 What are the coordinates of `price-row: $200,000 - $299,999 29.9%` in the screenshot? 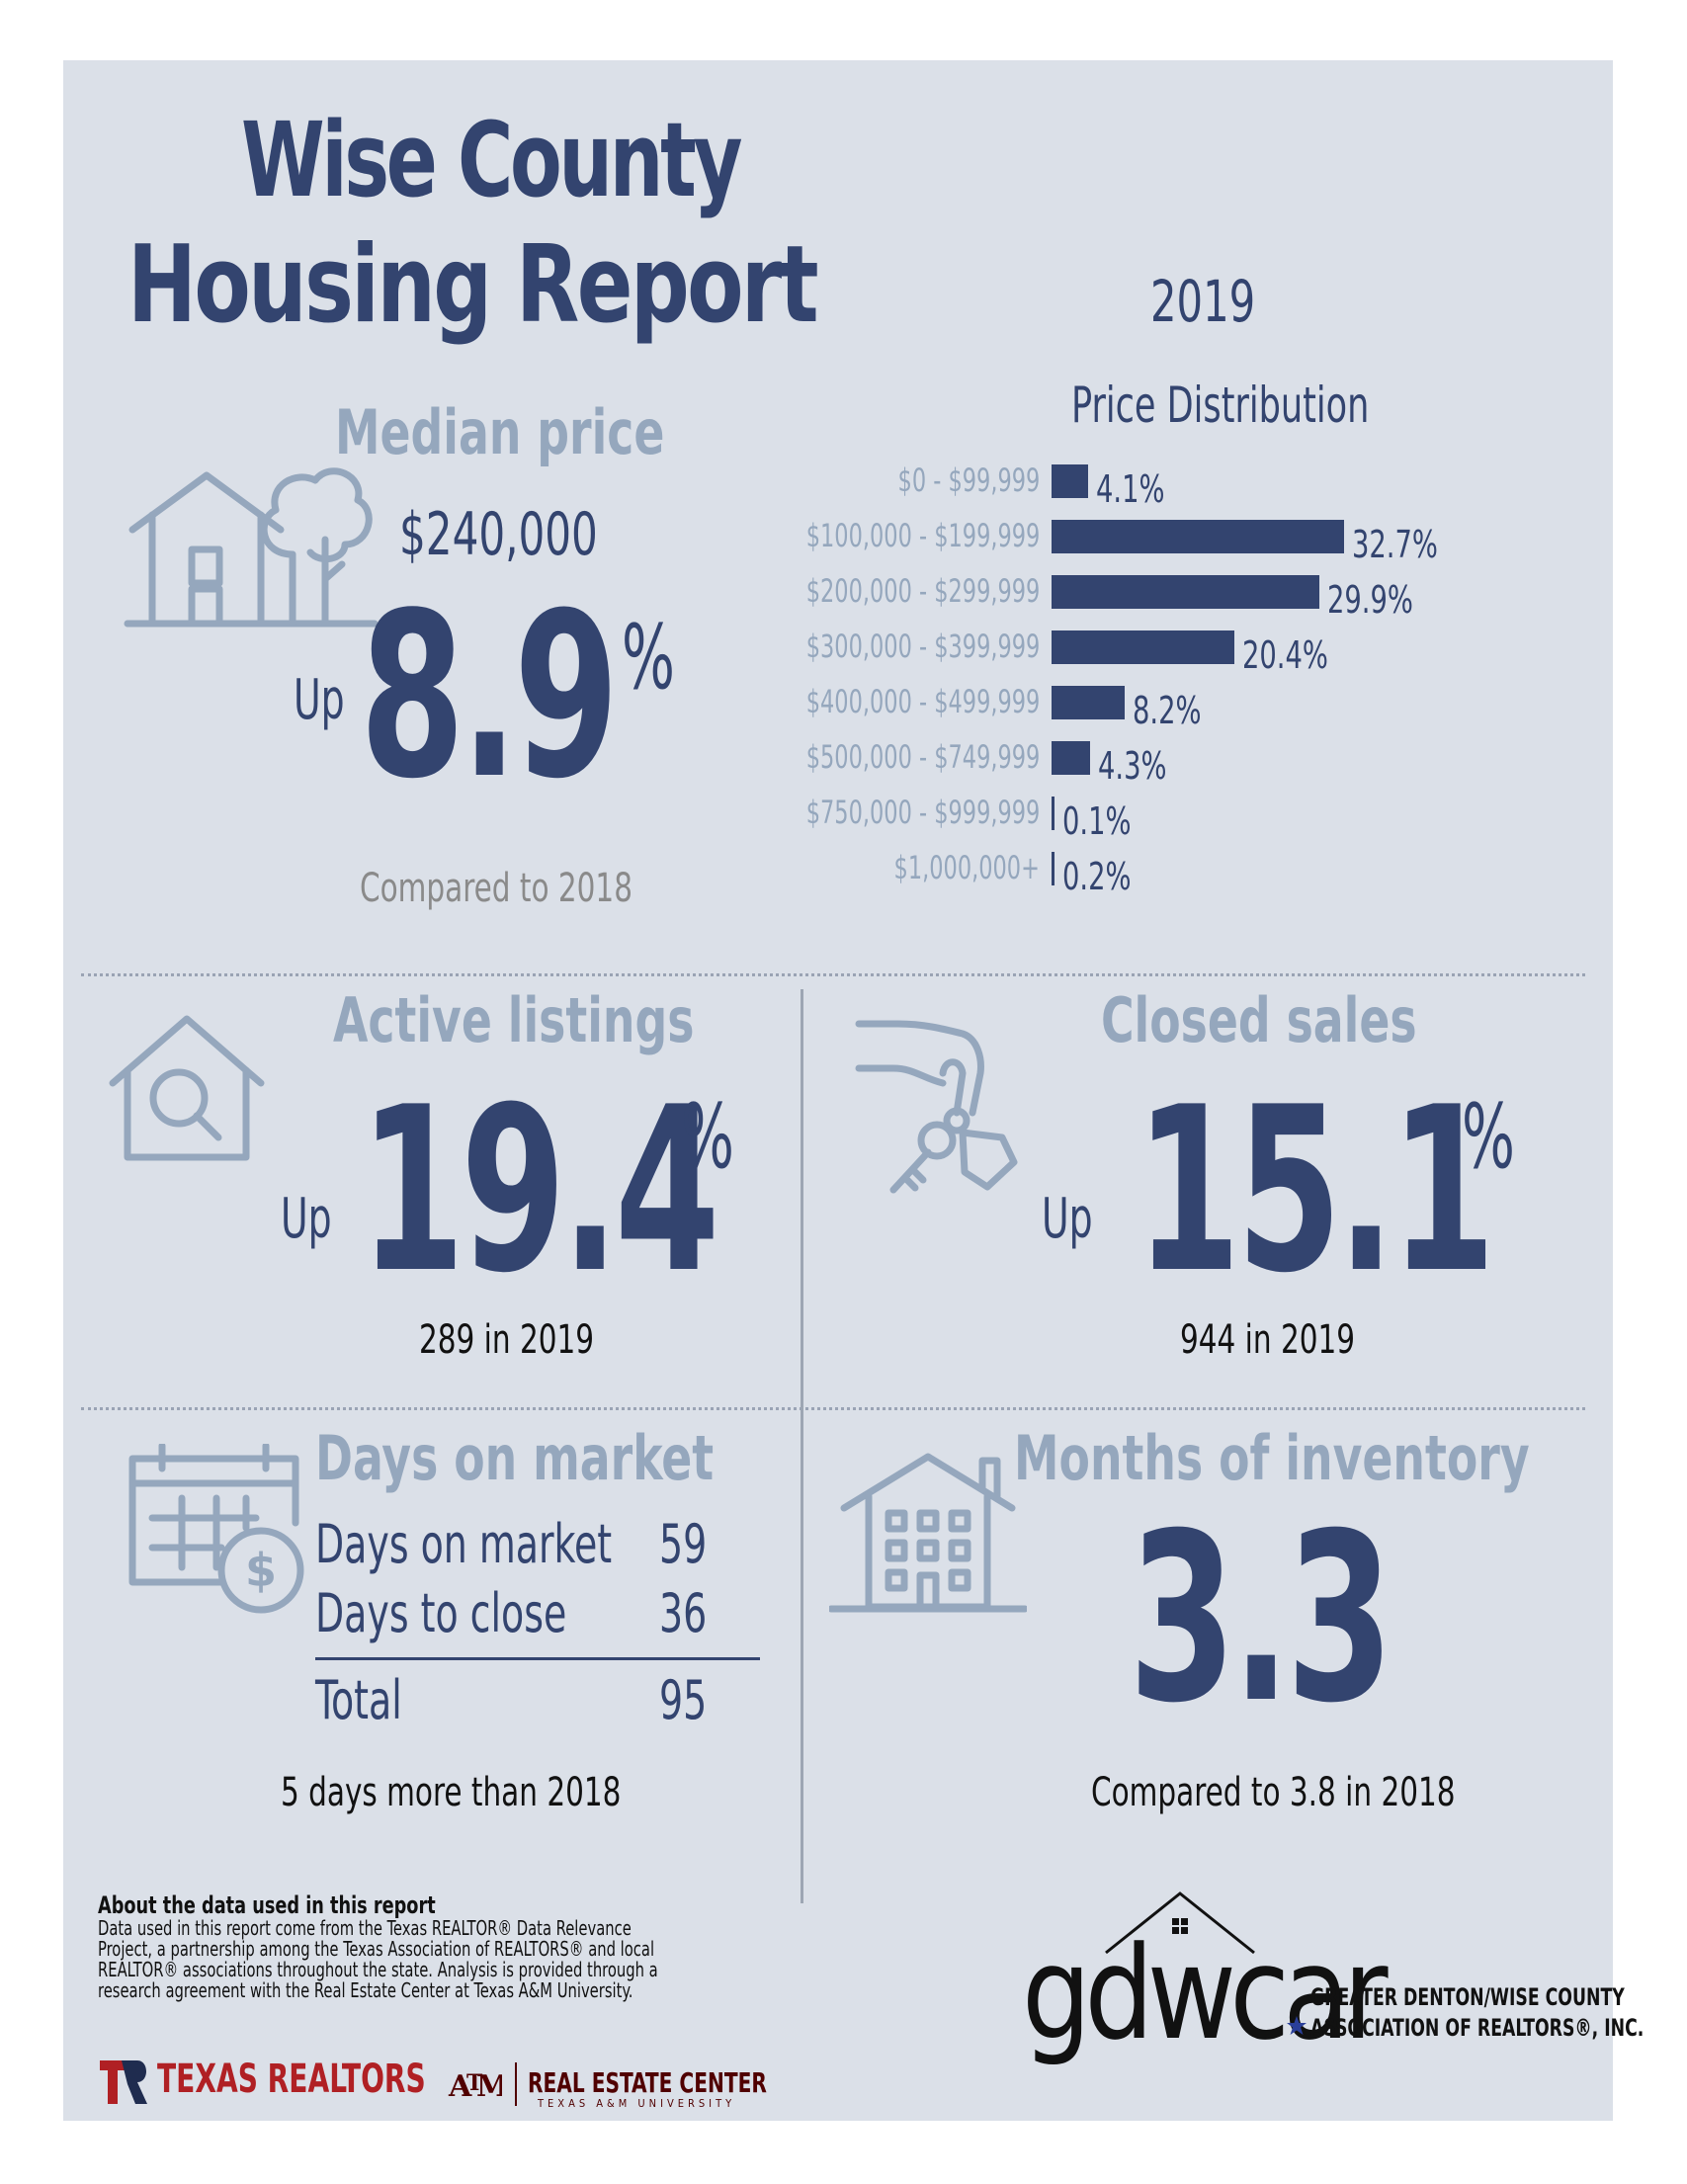 It's located at (1190, 596).